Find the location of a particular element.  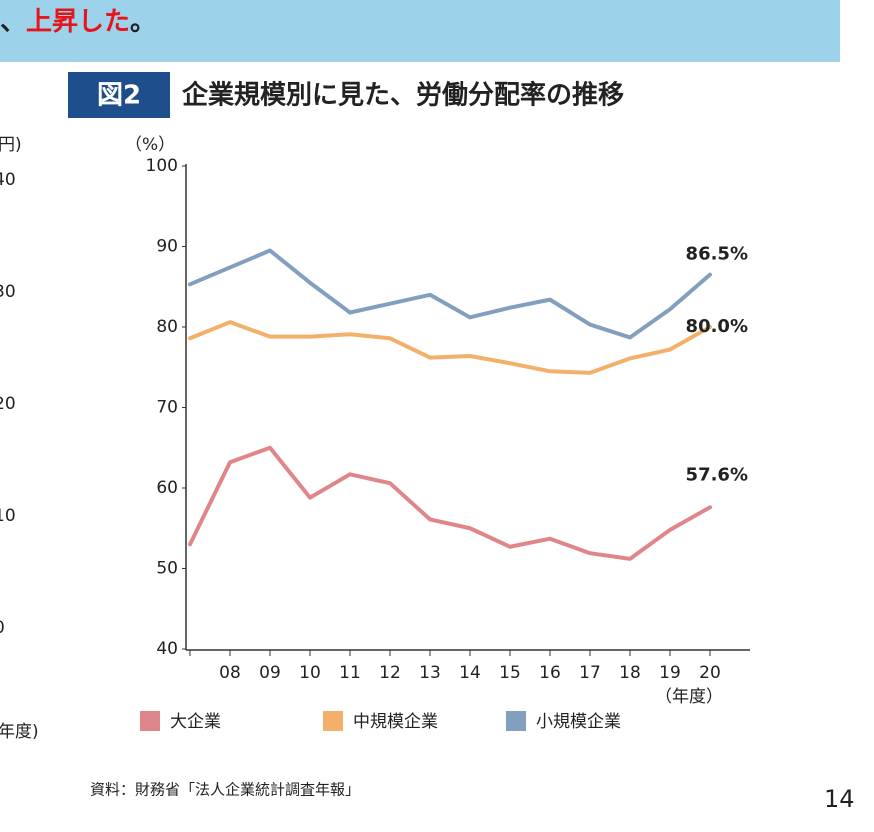

left-x-label: 年度) is located at coordinates (19, 732).